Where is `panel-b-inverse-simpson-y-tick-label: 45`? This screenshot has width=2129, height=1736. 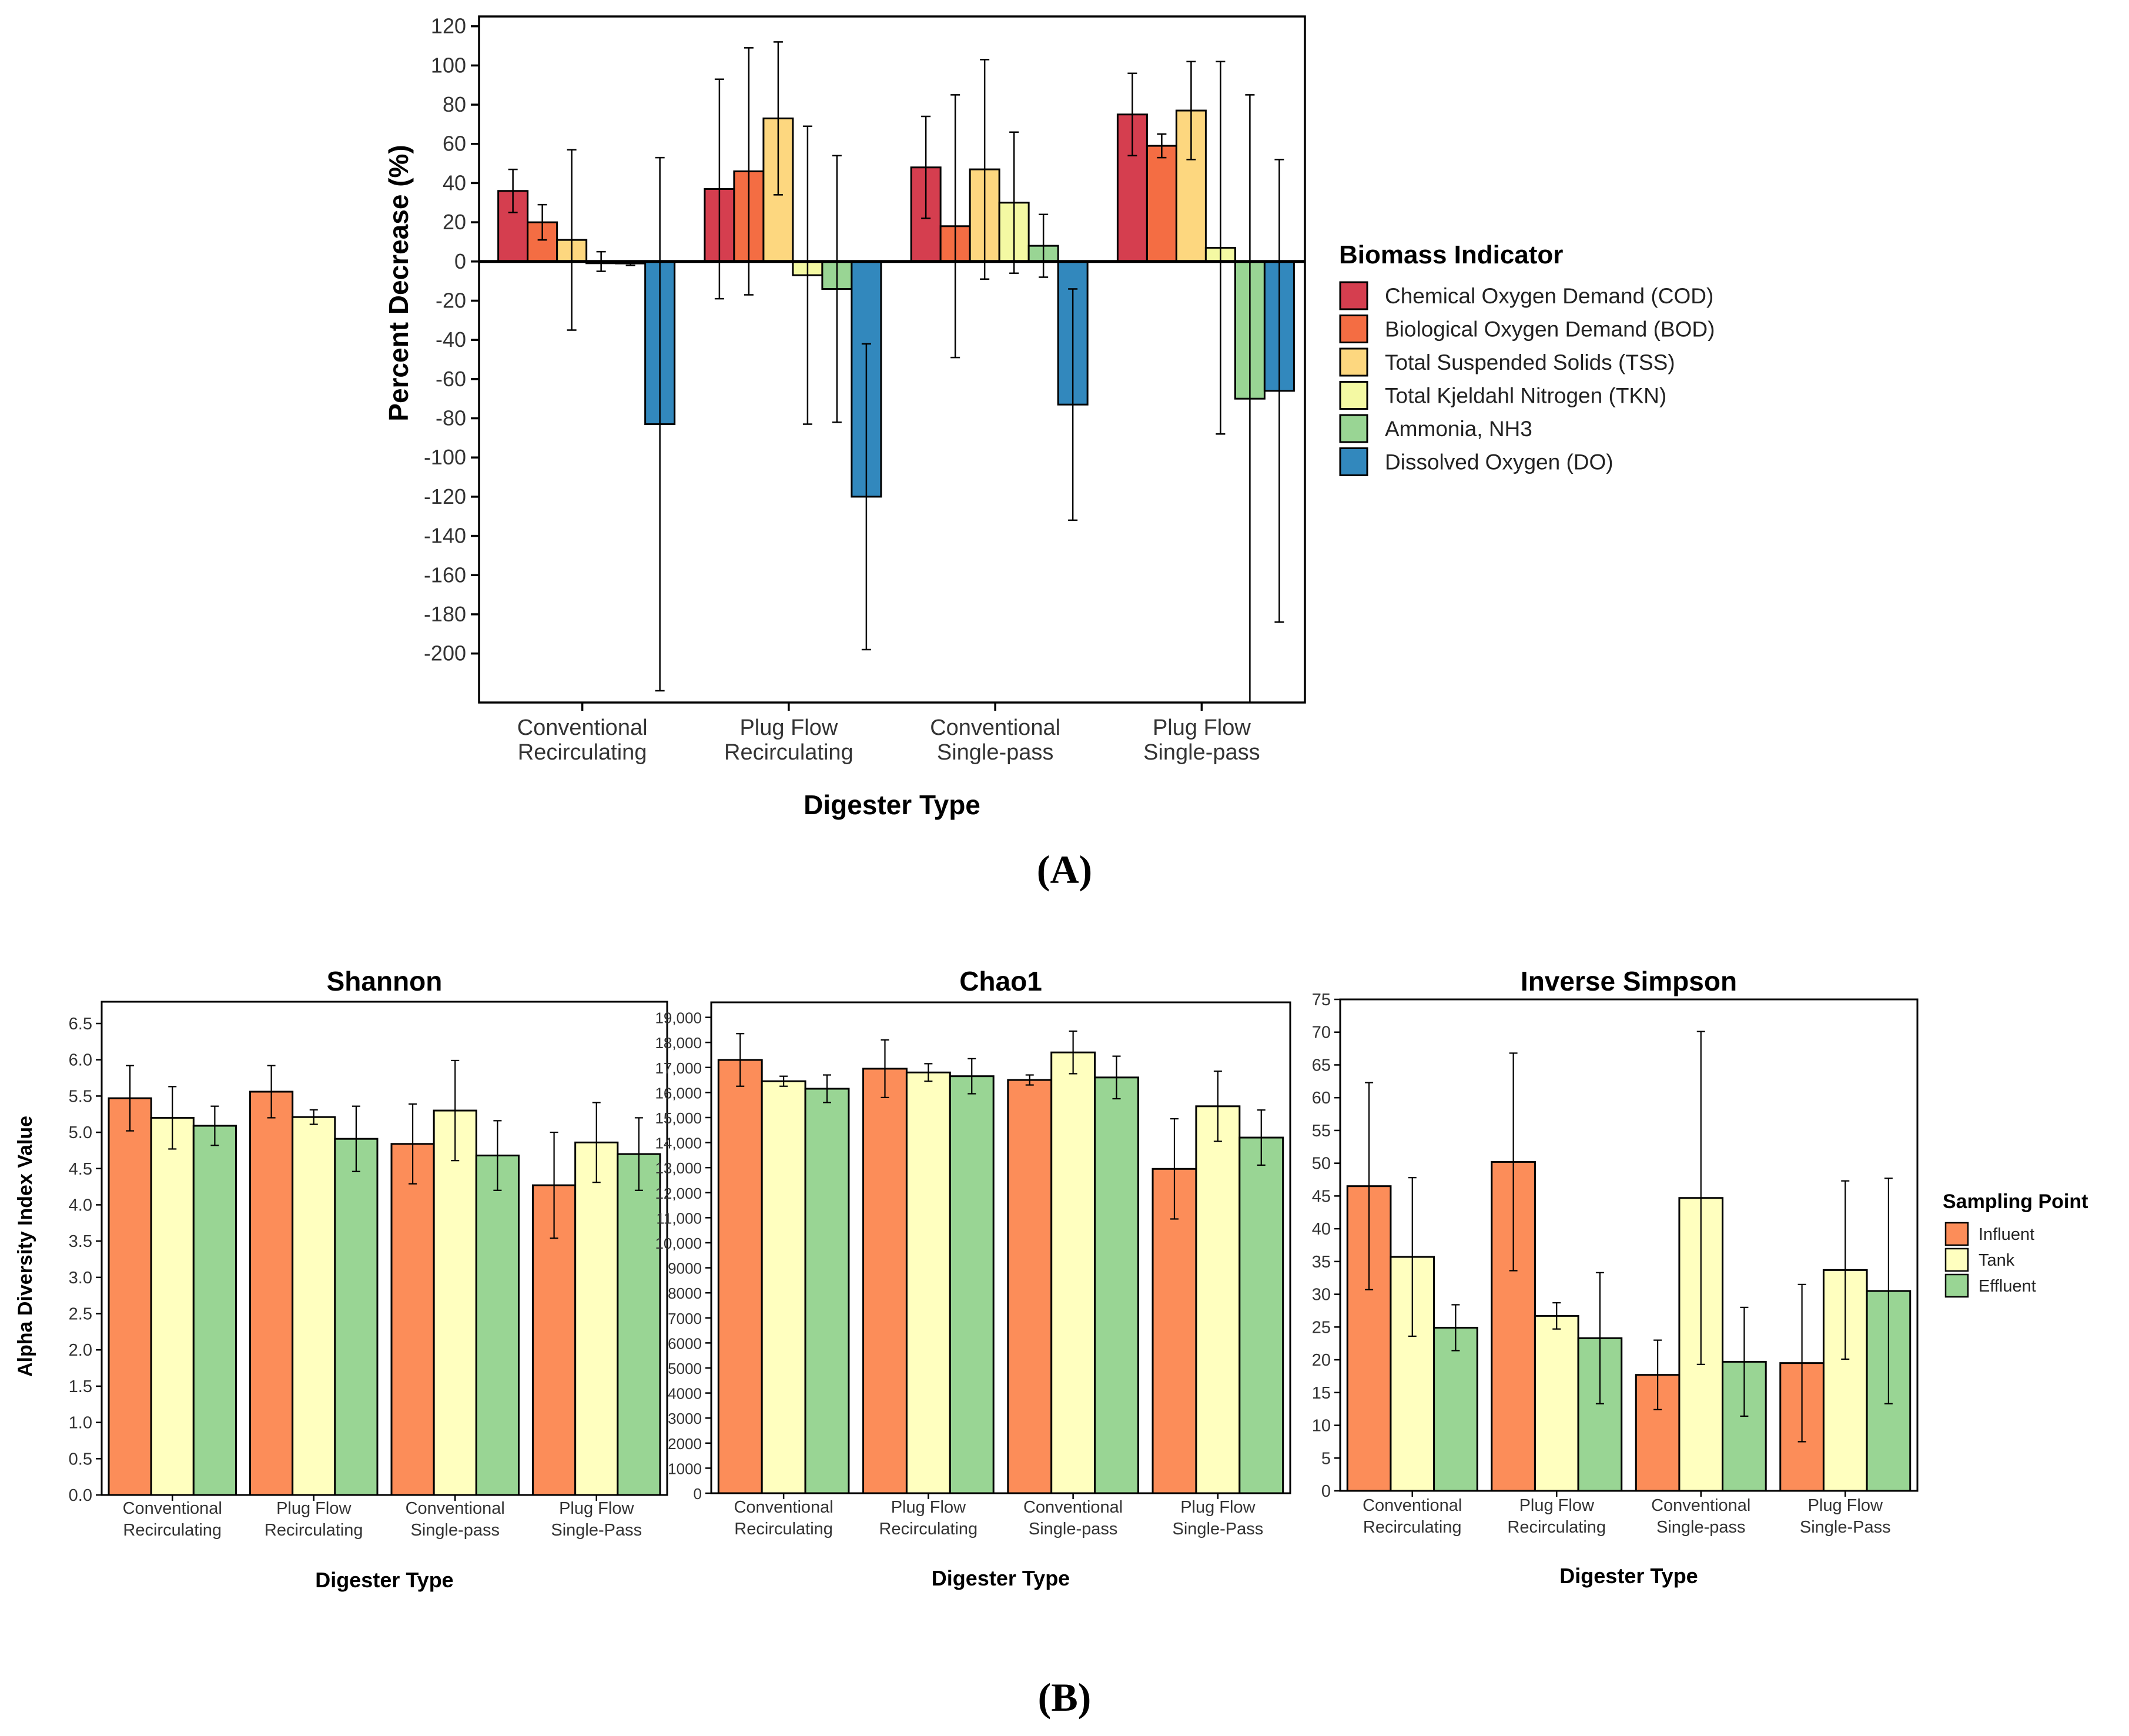 panel-b-inverse-simpson-y-tick-label: 45 is located at coordinates (1321, 1196).